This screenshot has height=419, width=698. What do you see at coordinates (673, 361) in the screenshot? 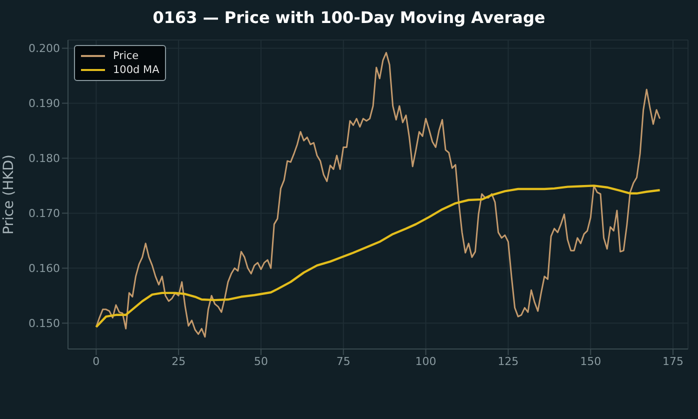
I see `x-tick-label: 175` at bounding box center [673, 361].